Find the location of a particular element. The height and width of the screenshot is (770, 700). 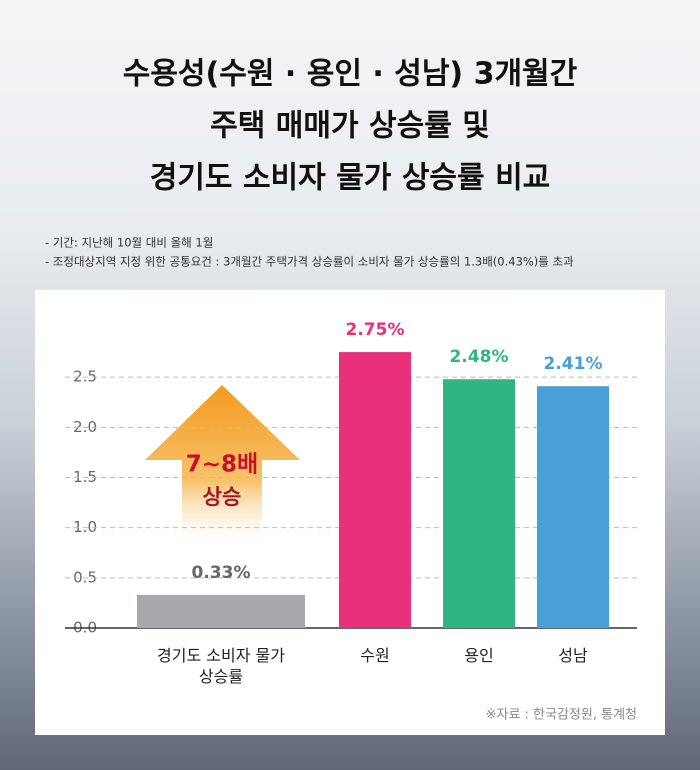

x-tick-label: 경기도 소비자 물가 상승률 is located at coordinates (221, 666).